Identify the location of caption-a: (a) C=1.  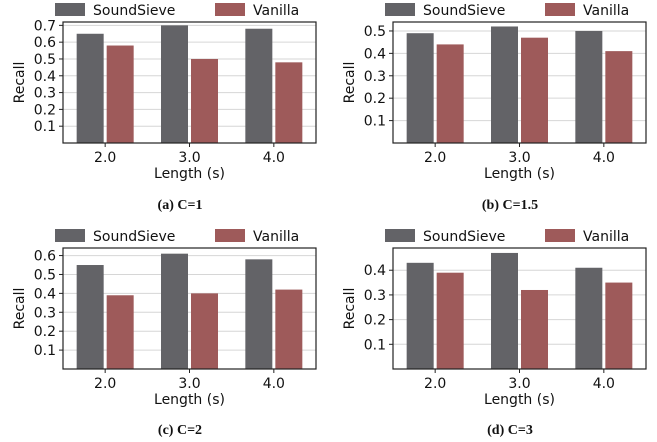
(180, 206).